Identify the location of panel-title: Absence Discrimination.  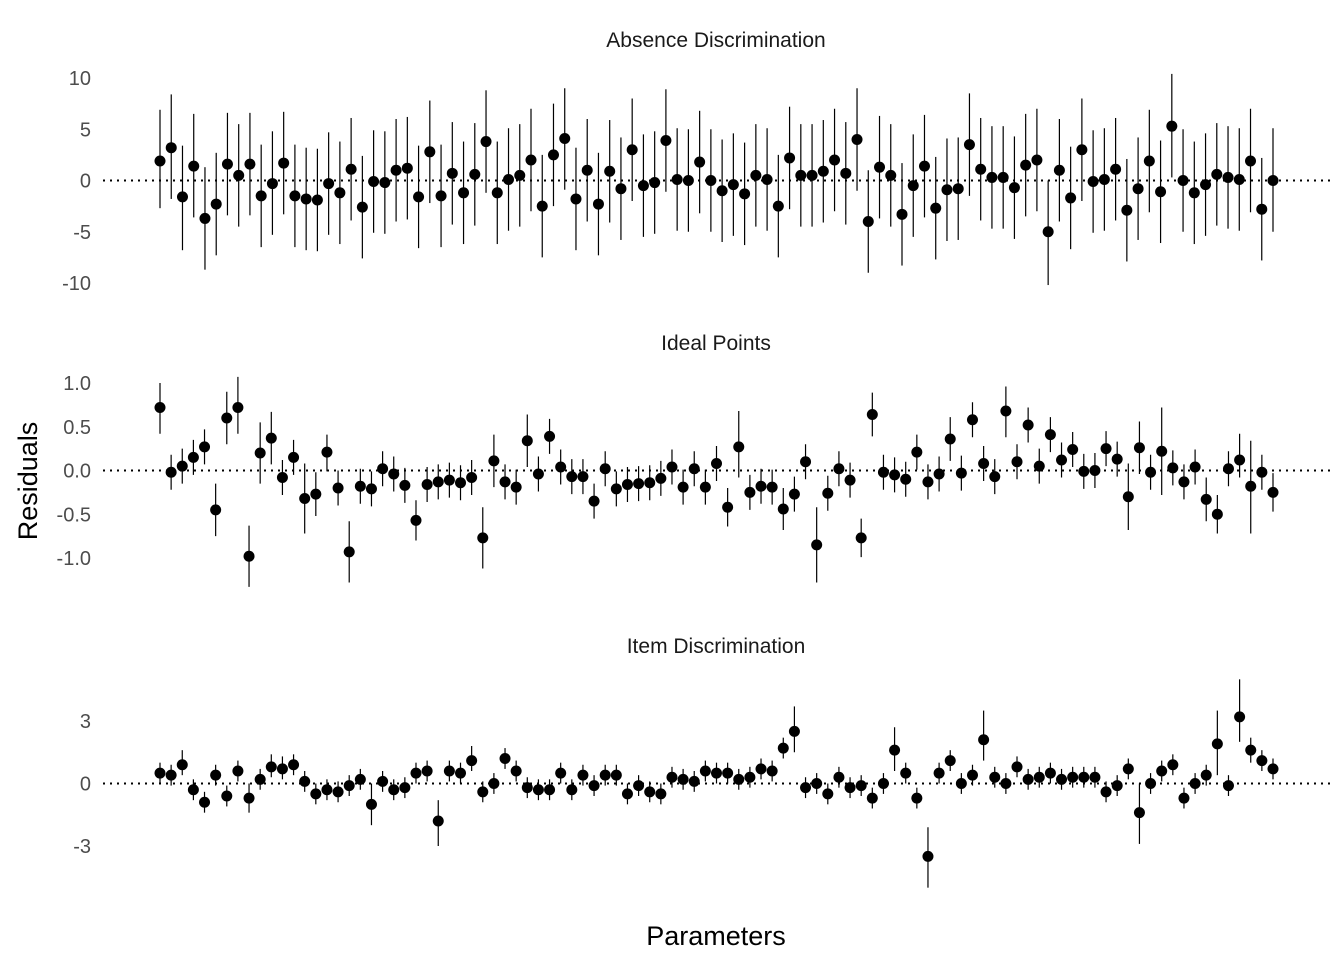
(715, 40).